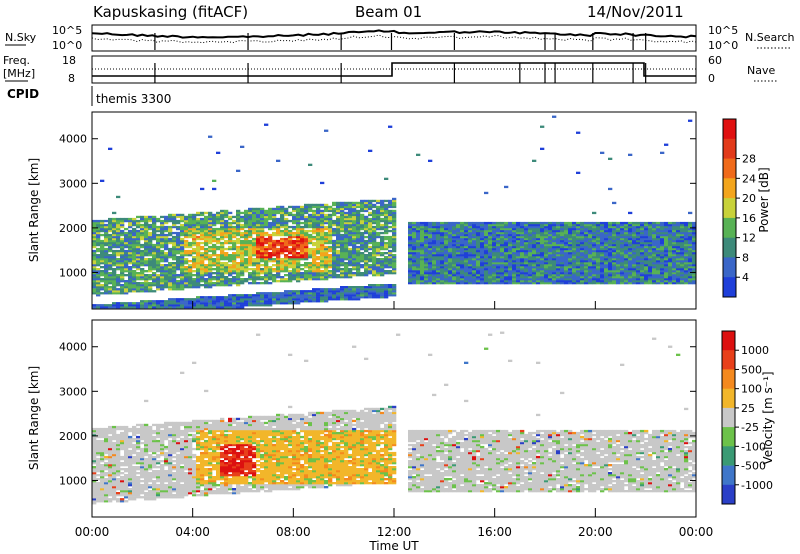  I want to click on cell-1980, so click(298, 213).